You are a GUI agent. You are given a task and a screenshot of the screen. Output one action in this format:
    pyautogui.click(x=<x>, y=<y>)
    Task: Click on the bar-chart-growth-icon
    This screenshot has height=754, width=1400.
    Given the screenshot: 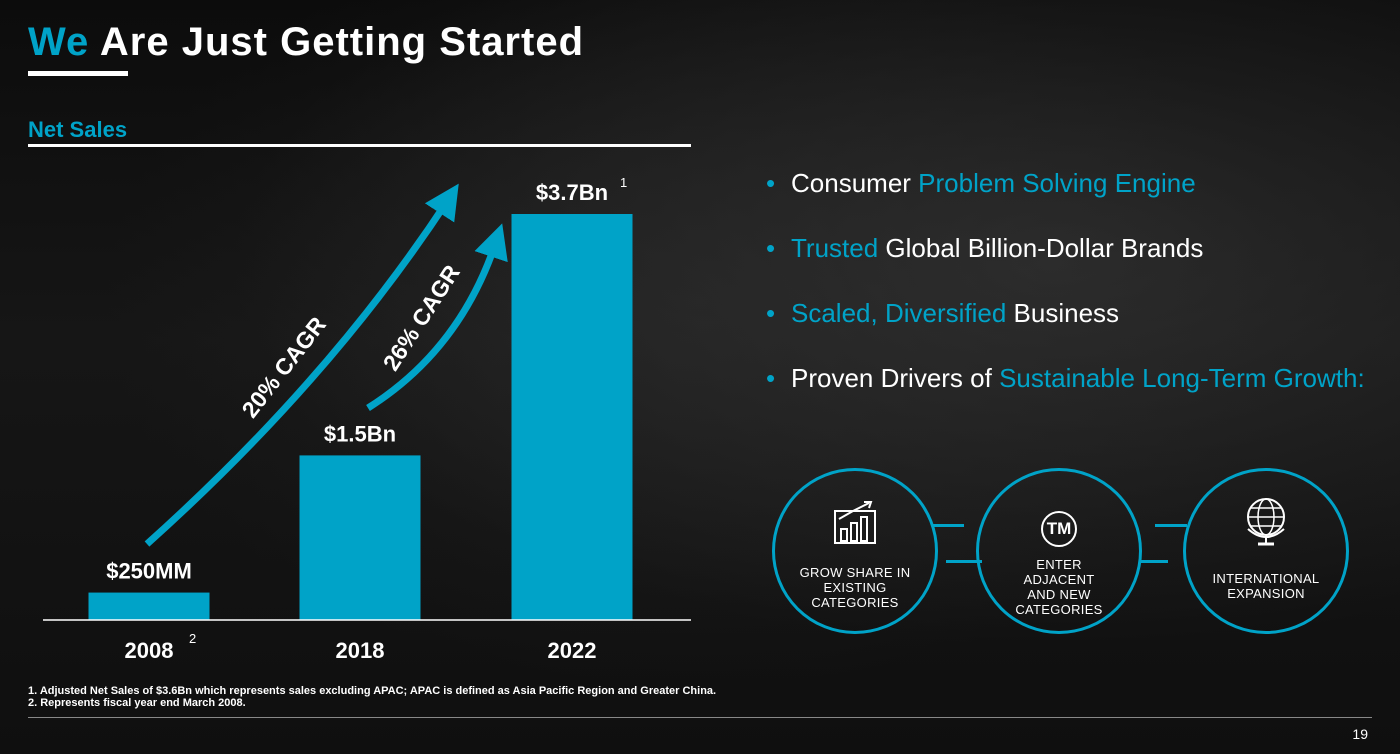 What is the action you would take?
    pyautogui.click(x=855, y=525)
    